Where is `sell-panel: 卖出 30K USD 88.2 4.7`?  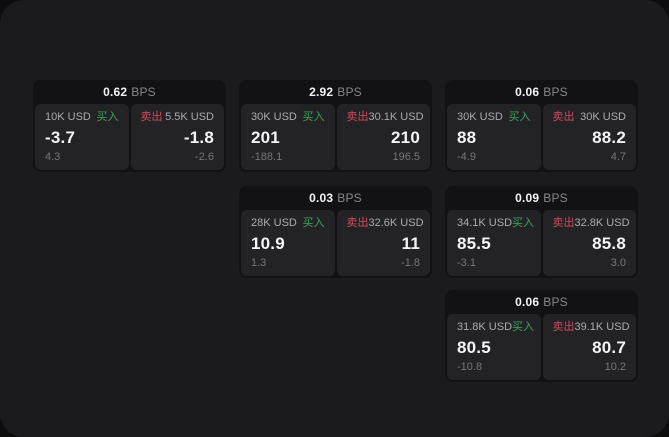
sell-panel: 卖出 30K USD 88.2 4.7 is located at coordinates (589, 137).